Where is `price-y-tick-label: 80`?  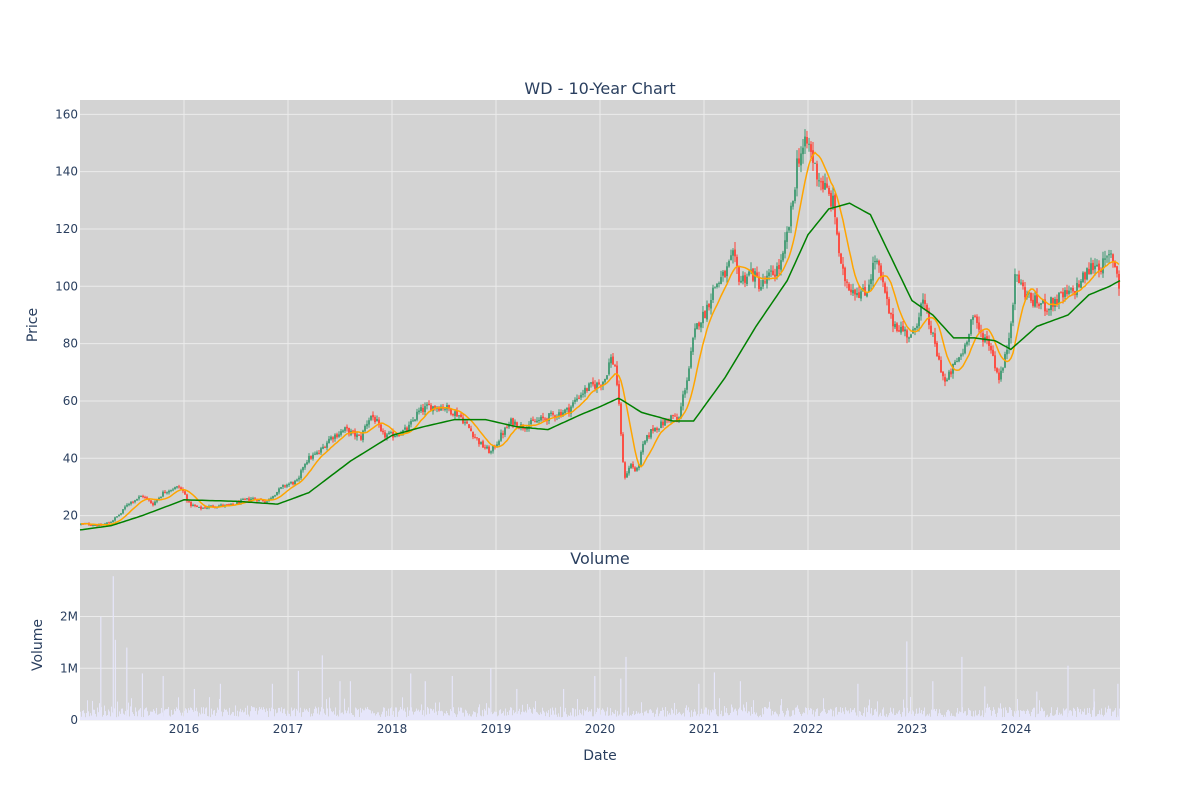 price-y-tick-label: 80 is located at coordinates (70, 344).